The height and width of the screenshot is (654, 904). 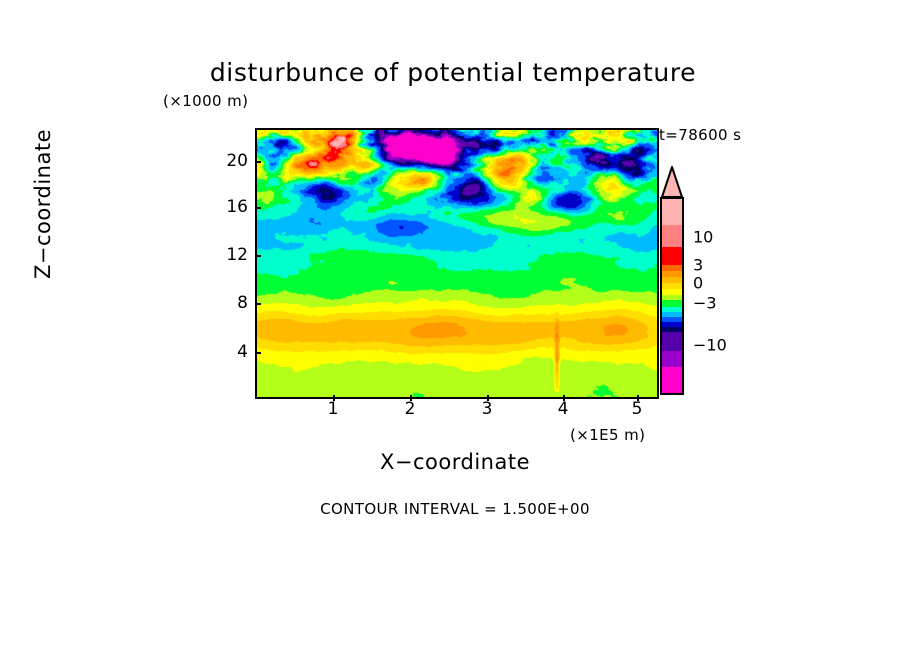 What do you see at coordinates (698, 265) in the screenshot?
I see `colorbar-tick-label: 3` at bounding box center [698, 265].